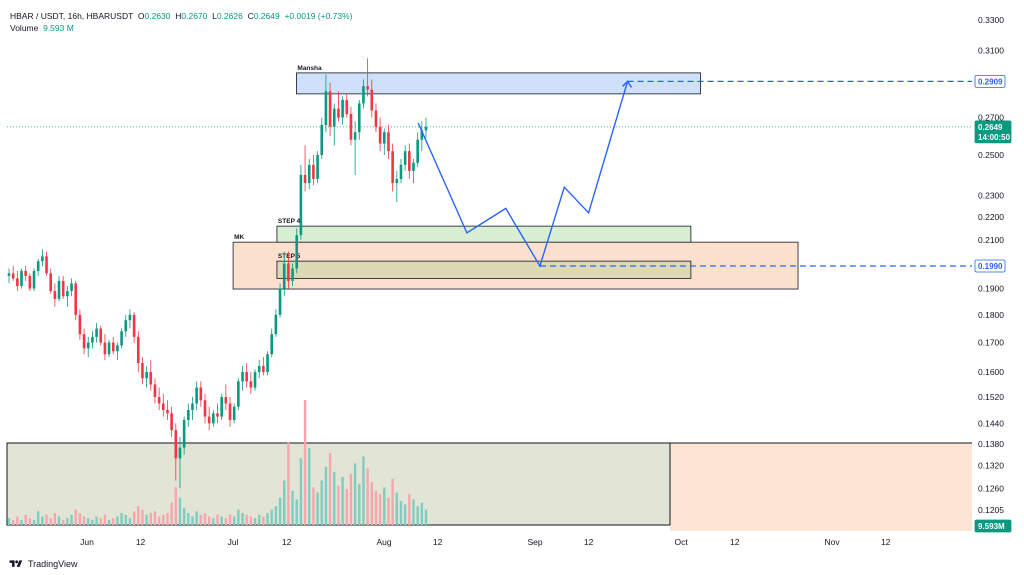  What do you see at coordinates (991, 50) in the screenshot?
I see `price-tick-label: 0.3100` at bounding box center [991, 50].